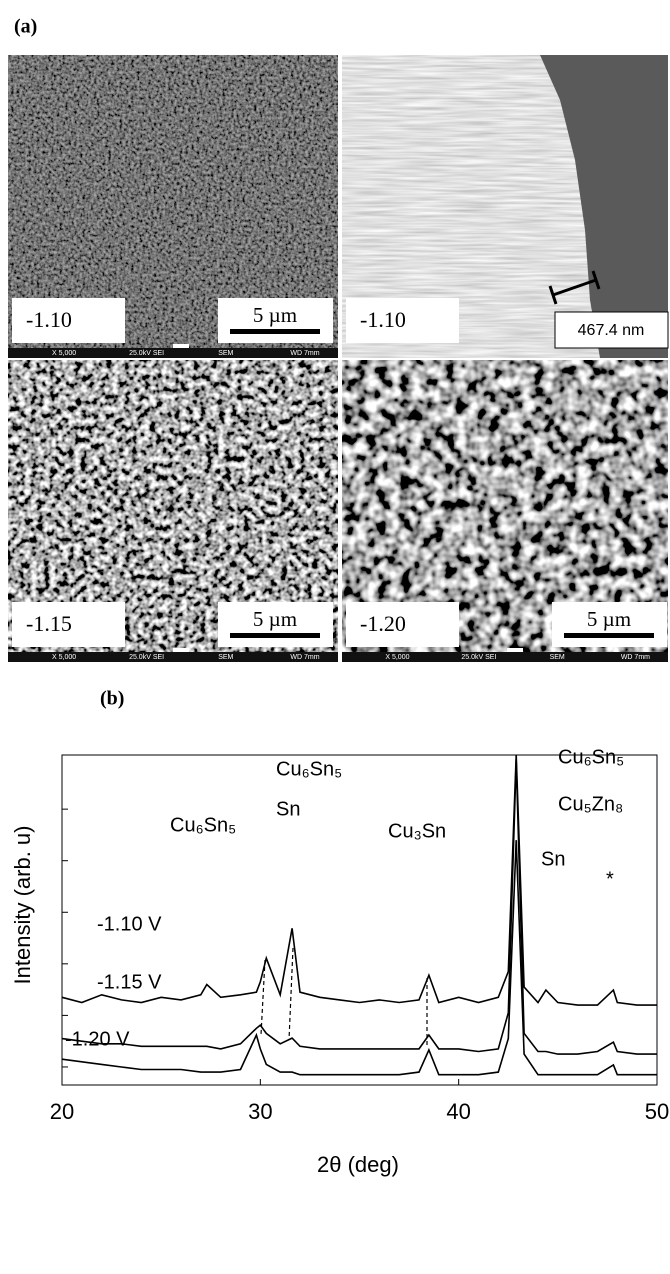  What do you see at coordinates (458, 1111) in the screenshot?
I see `x-tick-label: 40` at bounding box center [458, 1111].